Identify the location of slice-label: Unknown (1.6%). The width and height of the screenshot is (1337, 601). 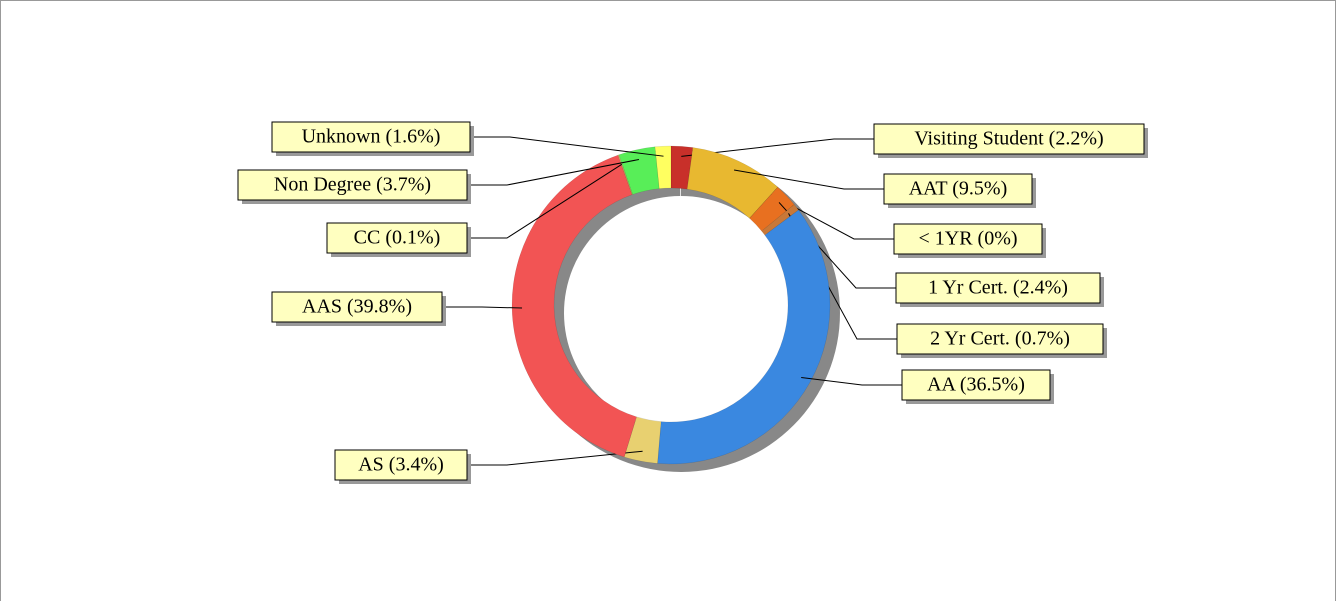
(371, 137).